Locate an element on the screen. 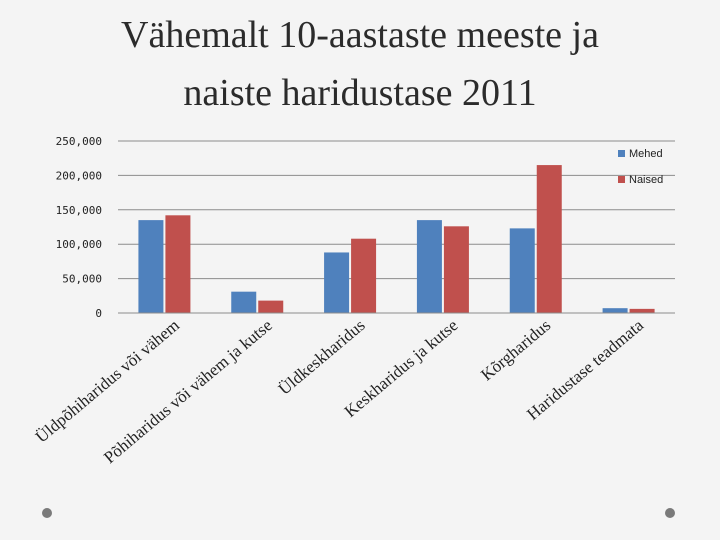 This screenshot has height=540, width=720. x-tick-label: Põhiharidus või vähem ja kutse is located at coordinates (188, 392).